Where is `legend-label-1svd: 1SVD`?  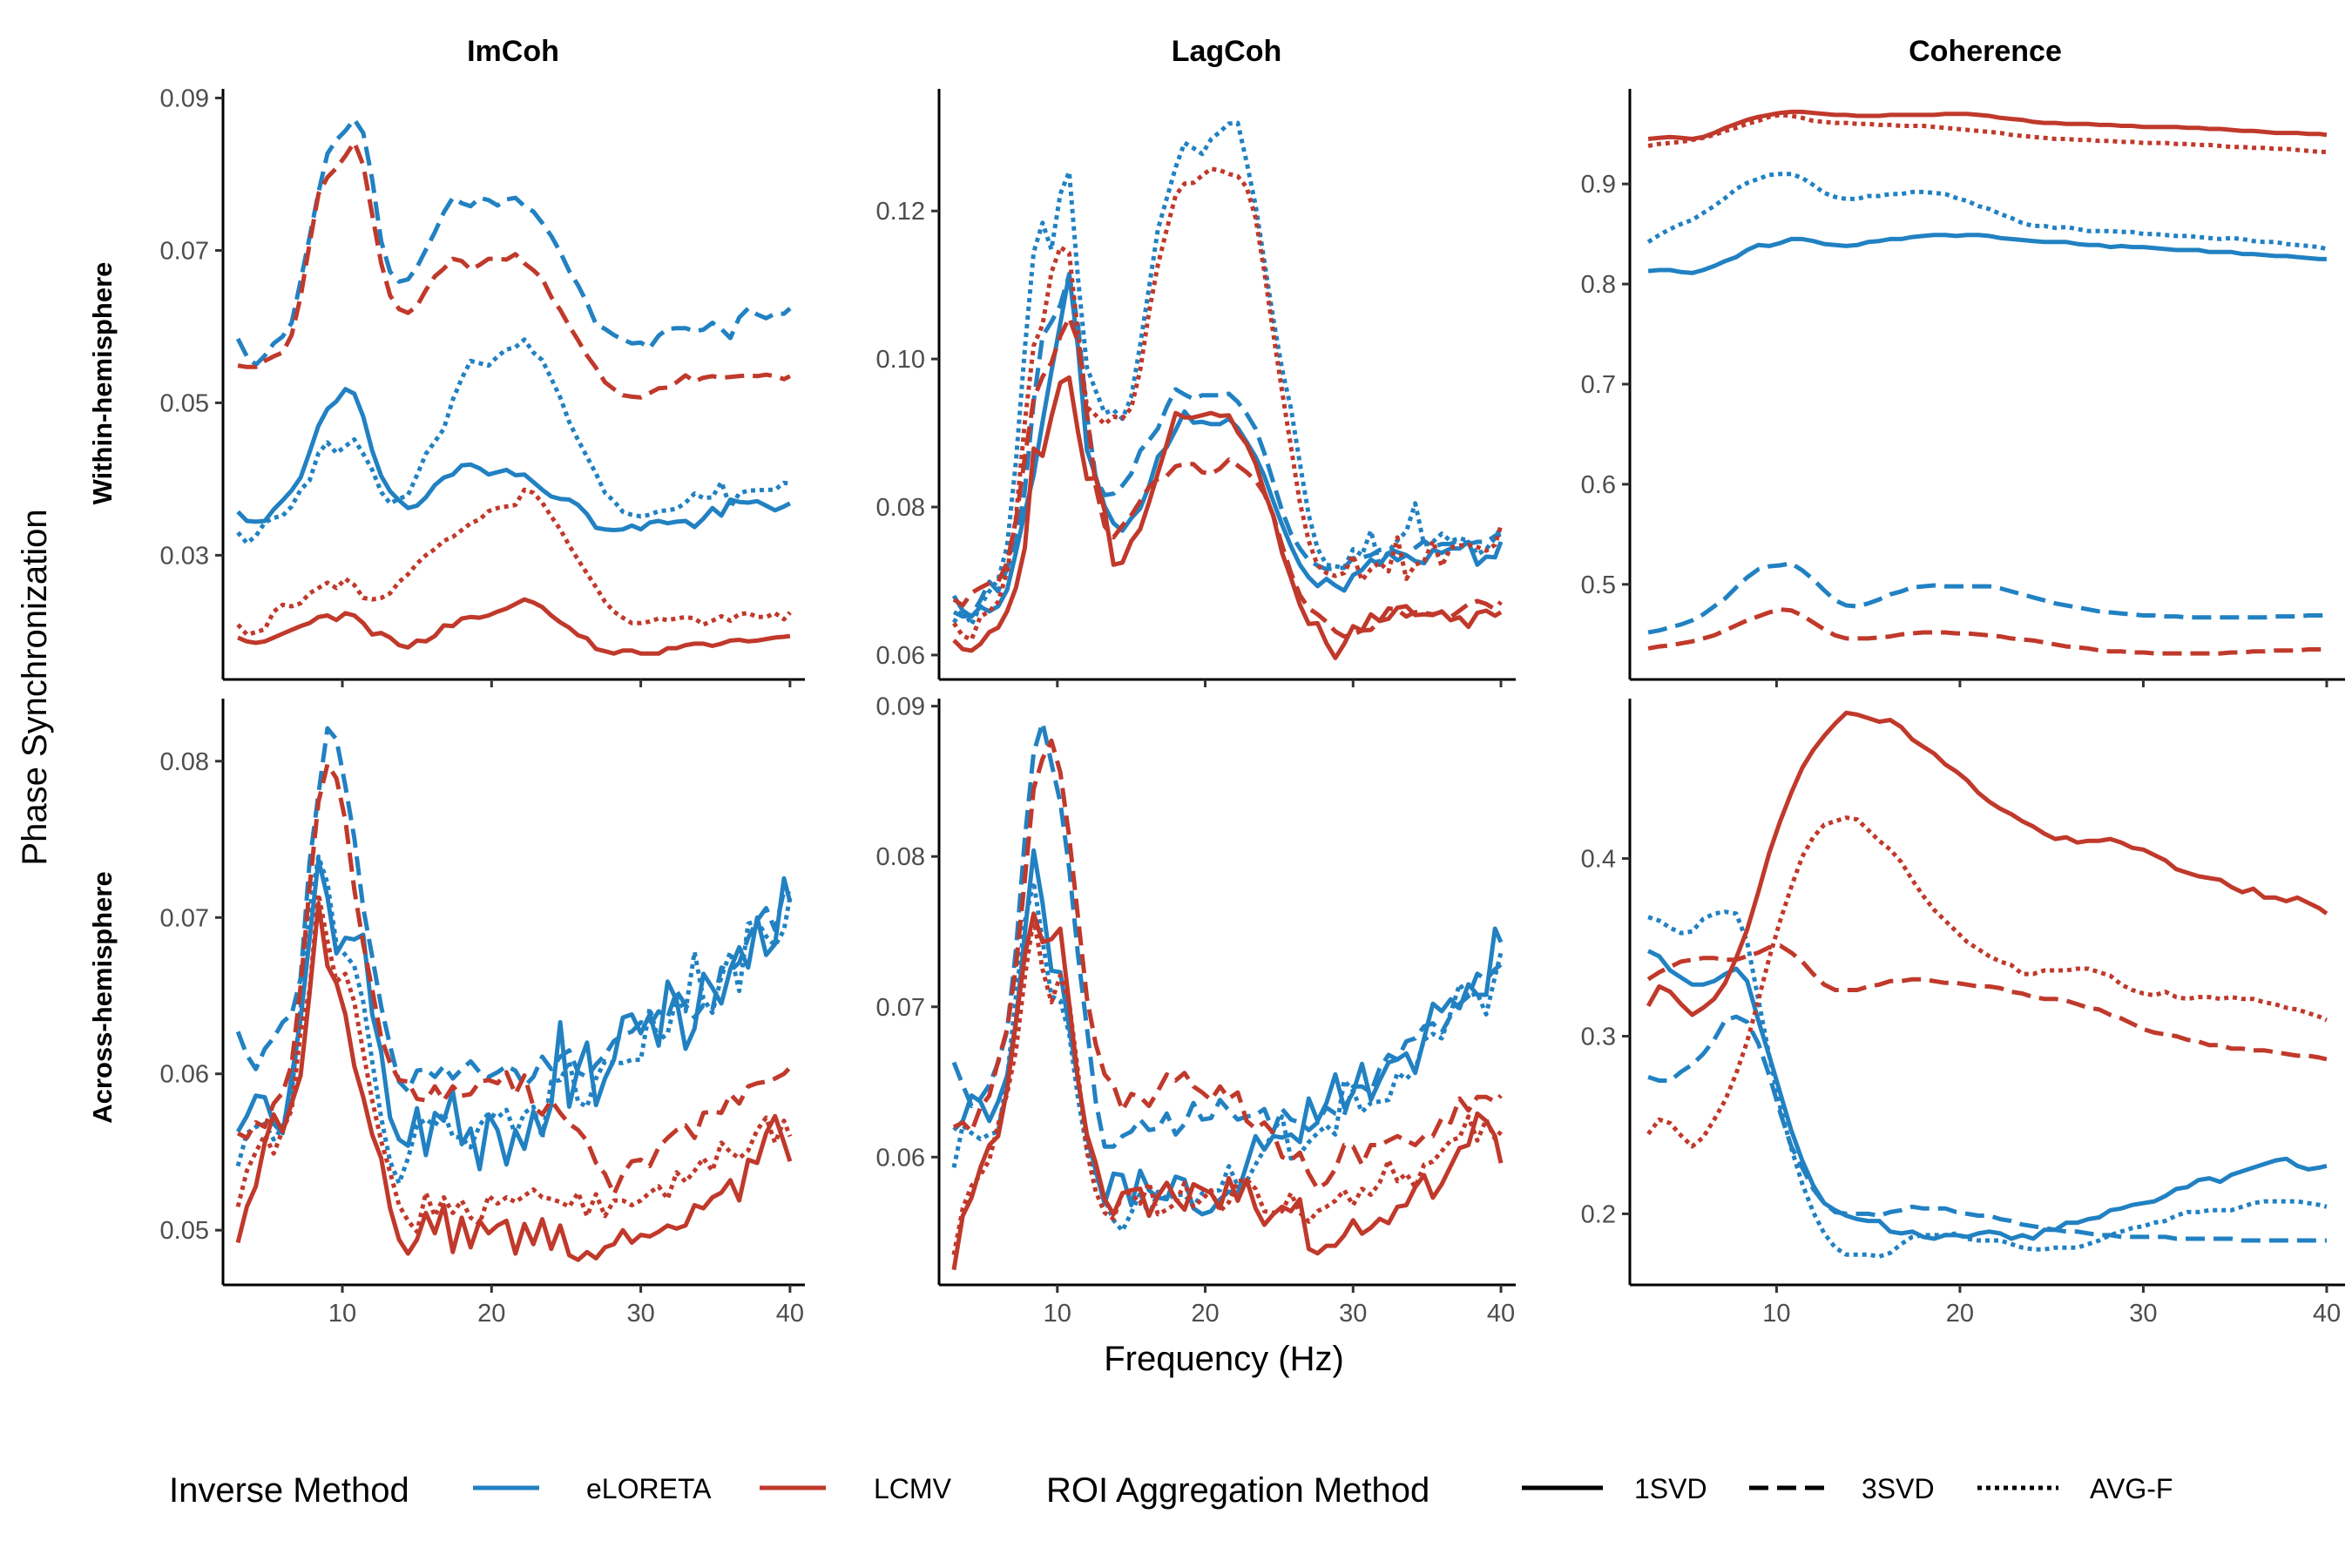 legend-label-1svd: 1SVD is located at coordinates (1670, 1488).